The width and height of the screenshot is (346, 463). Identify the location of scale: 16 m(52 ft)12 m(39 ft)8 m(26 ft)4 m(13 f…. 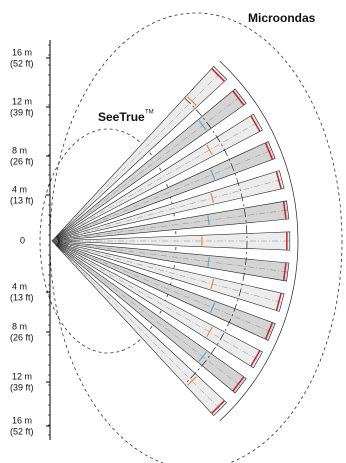
(30, 240).